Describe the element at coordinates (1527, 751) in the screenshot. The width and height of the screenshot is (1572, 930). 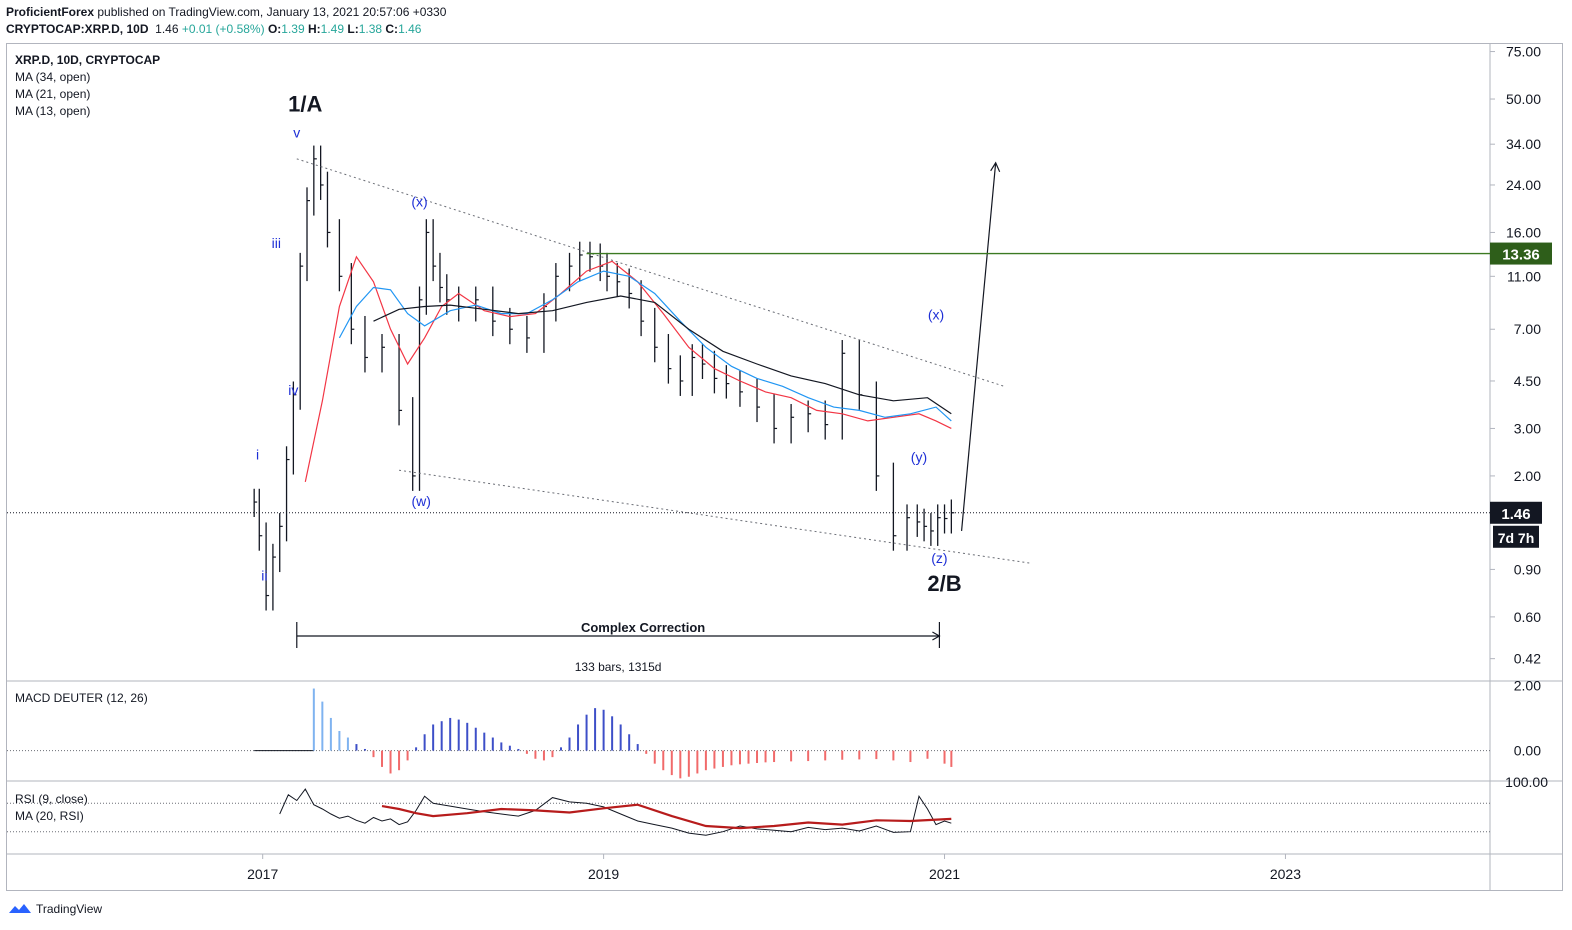
I see `macd-tick-label: 0.00` at that location.